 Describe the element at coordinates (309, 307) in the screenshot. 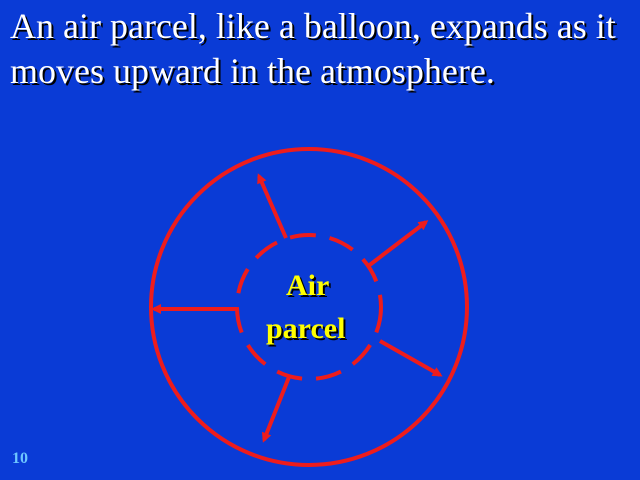

I see `initial-parcel-circle` at that location.